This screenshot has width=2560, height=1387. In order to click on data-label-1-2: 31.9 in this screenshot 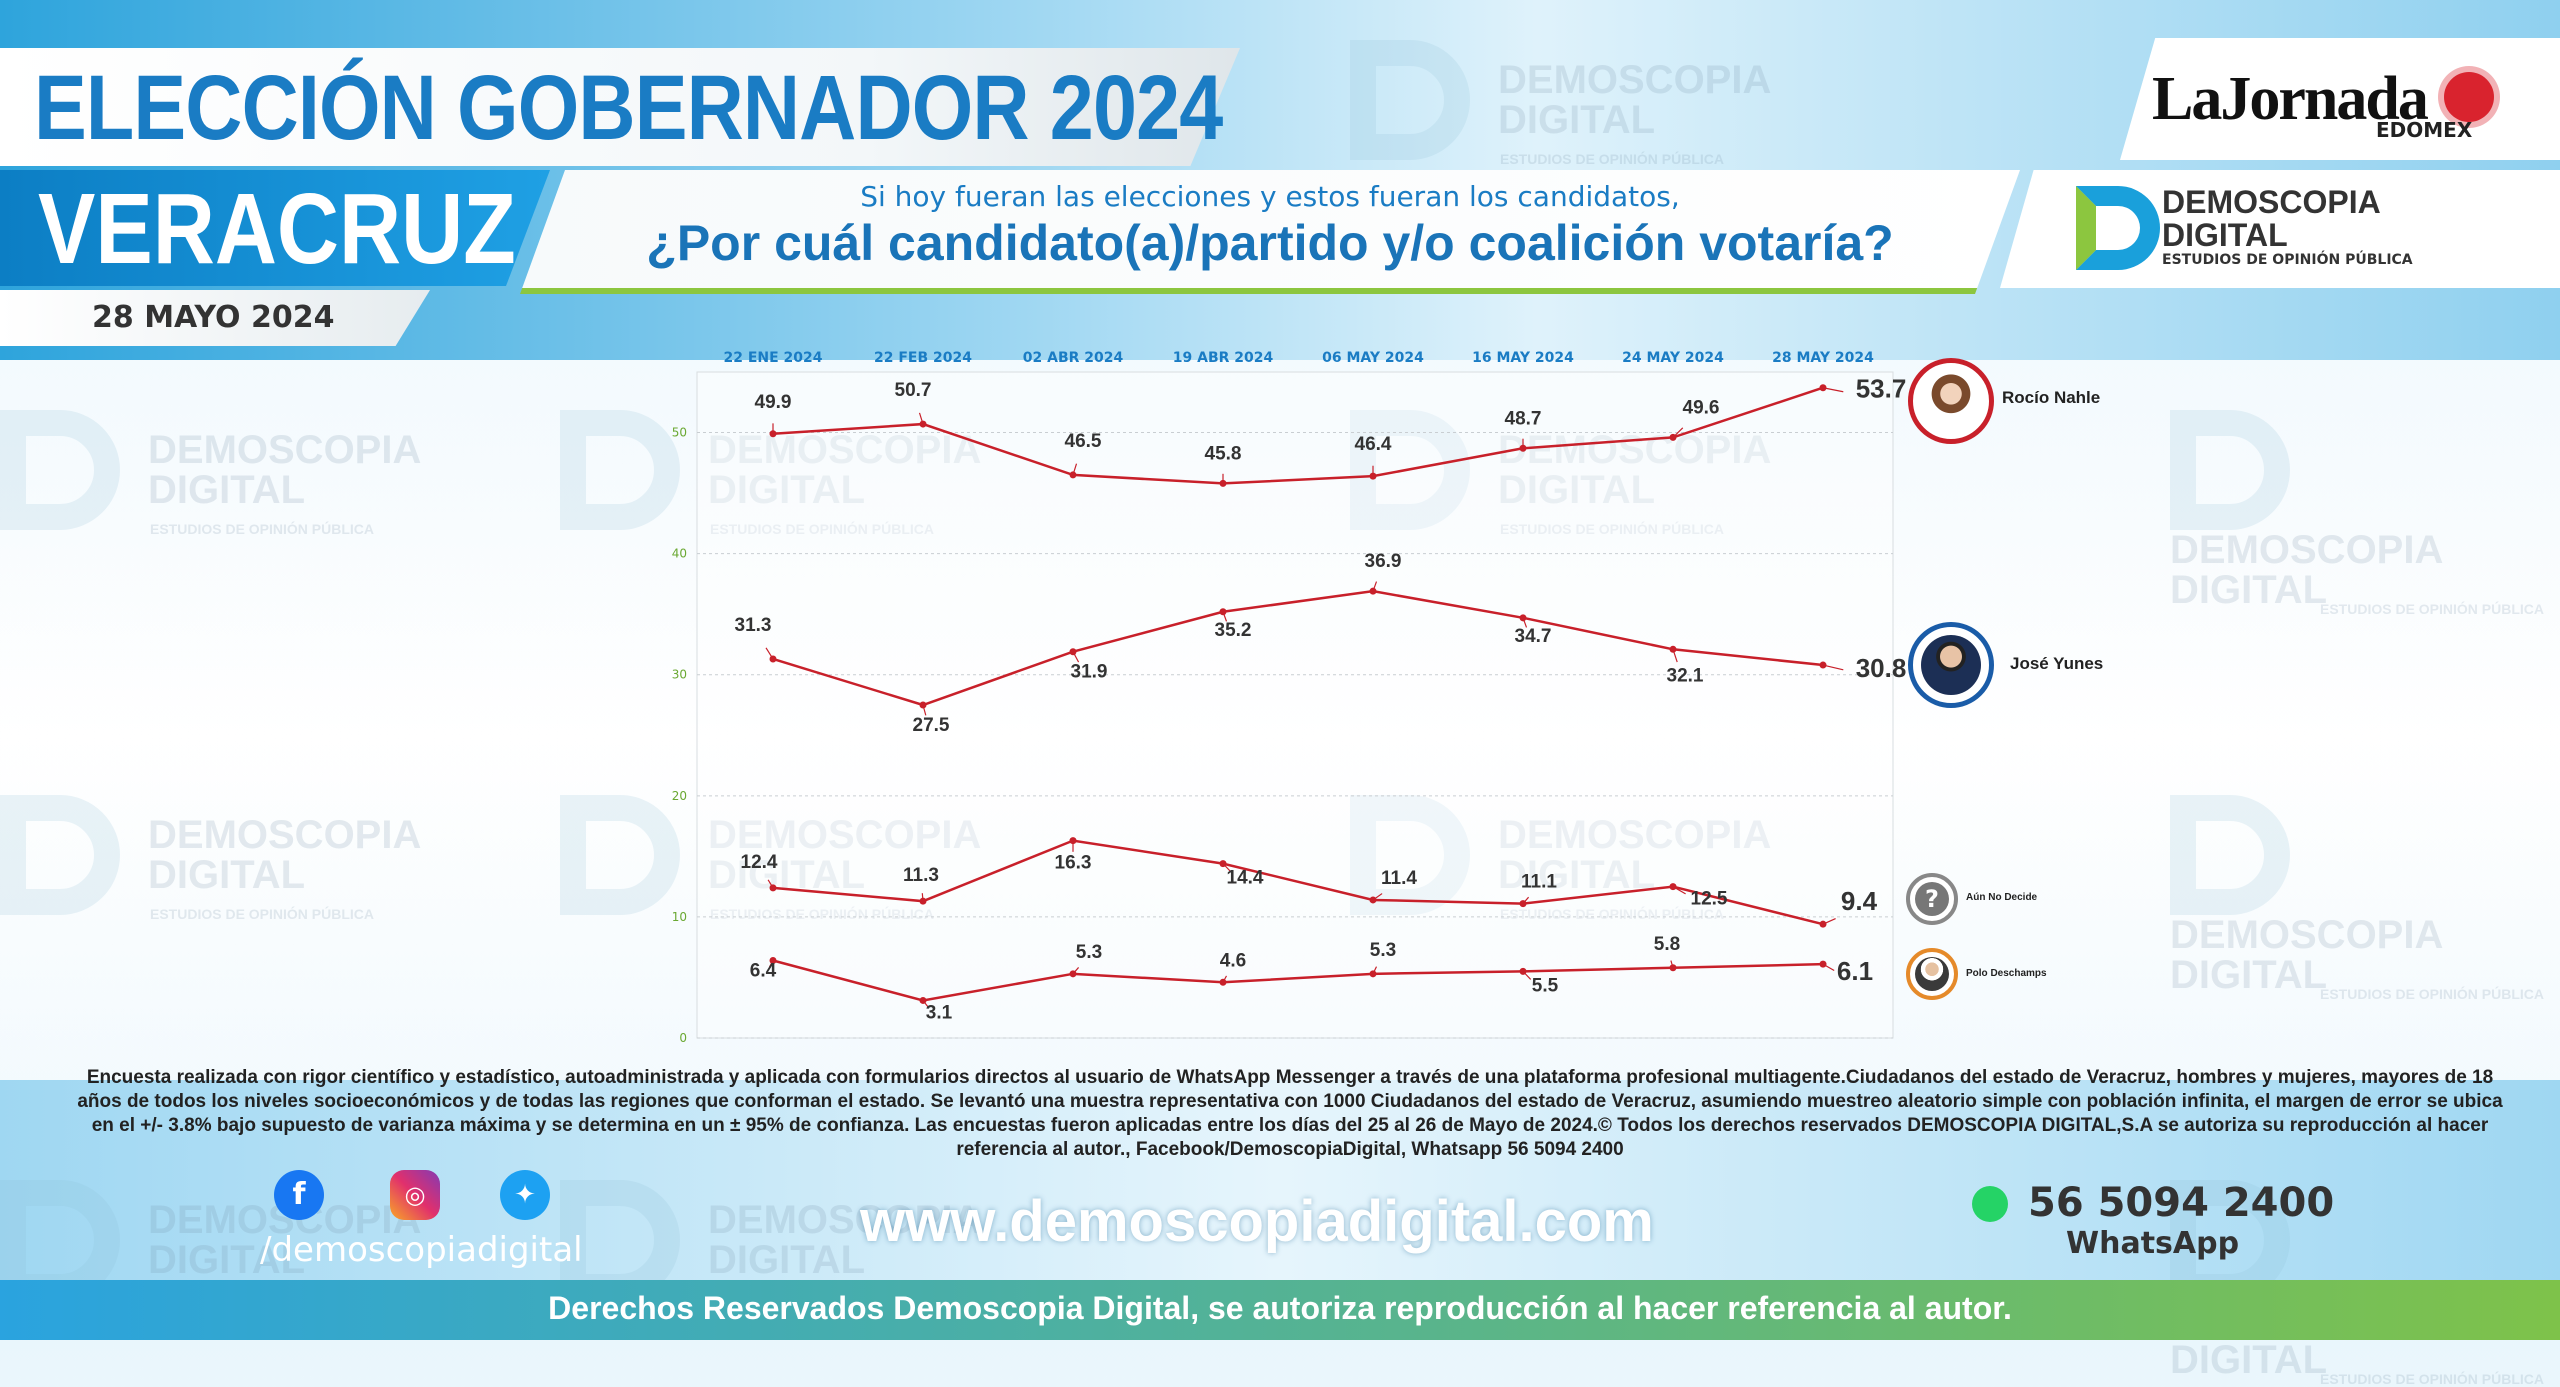, I will do `click(1089, 672)`.